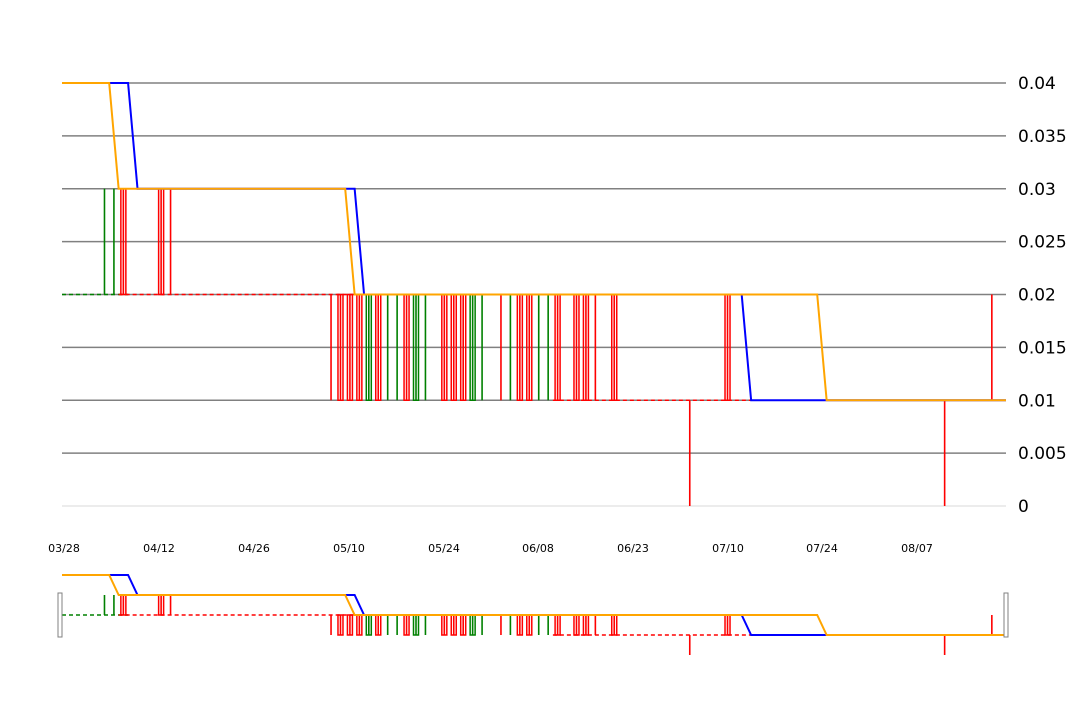 Image resolution: width=1080 pixels, height=720 pixels. What do you see at coordinates (1037, 296) in the screenshot?
I see `y-tick-label: 0.02` at bounding box center [1037, 296].